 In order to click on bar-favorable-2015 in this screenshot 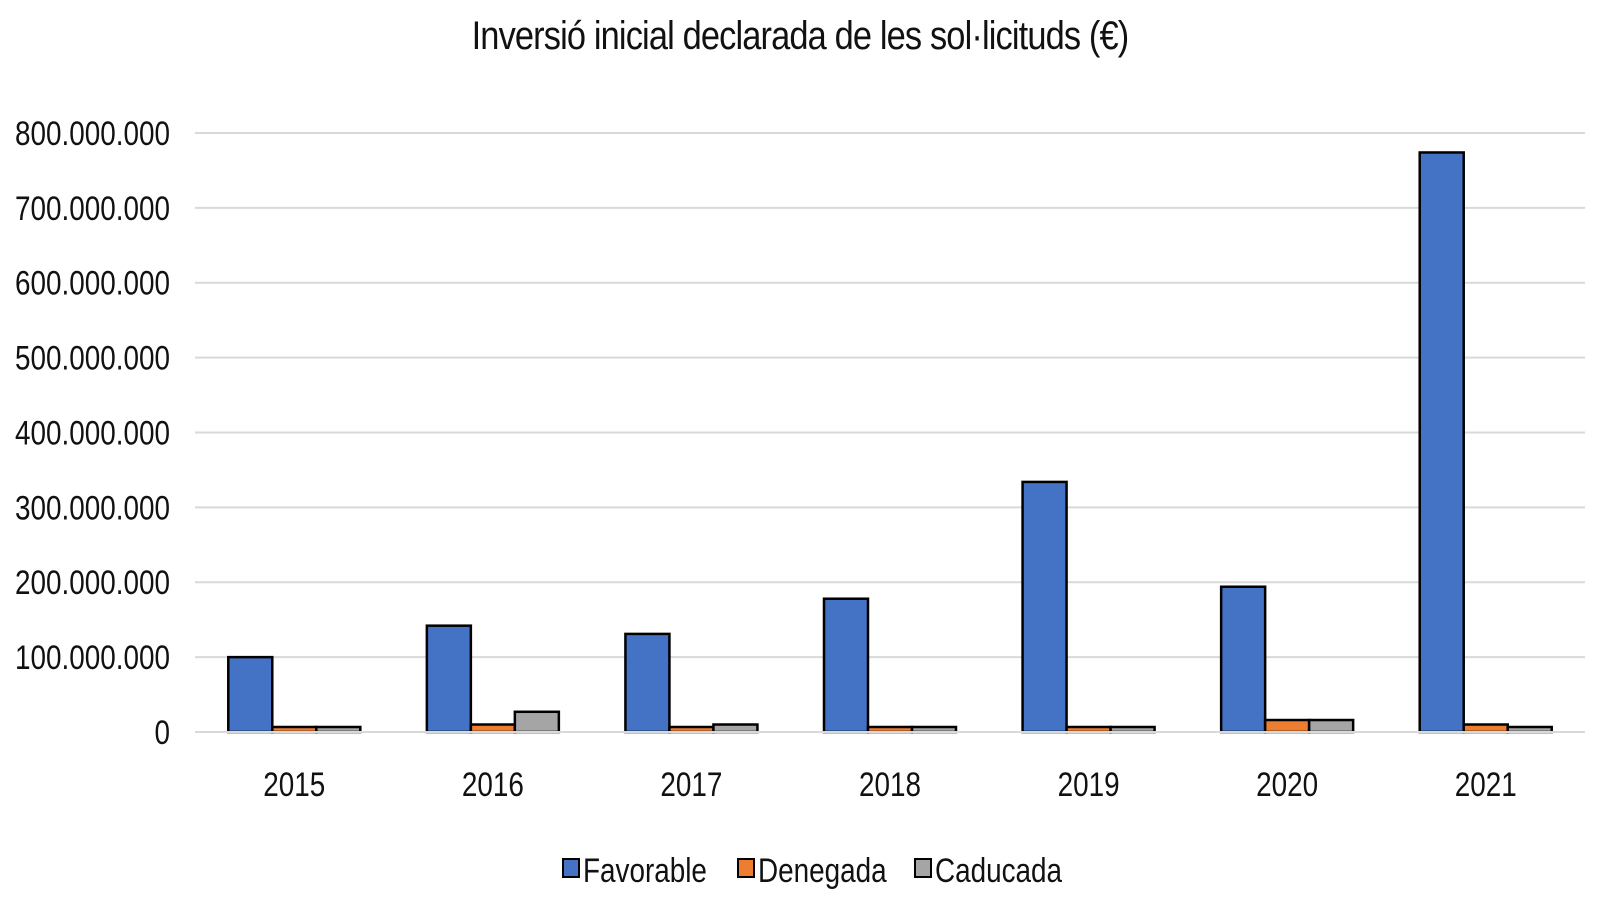, I will do `click(250, 694)`.